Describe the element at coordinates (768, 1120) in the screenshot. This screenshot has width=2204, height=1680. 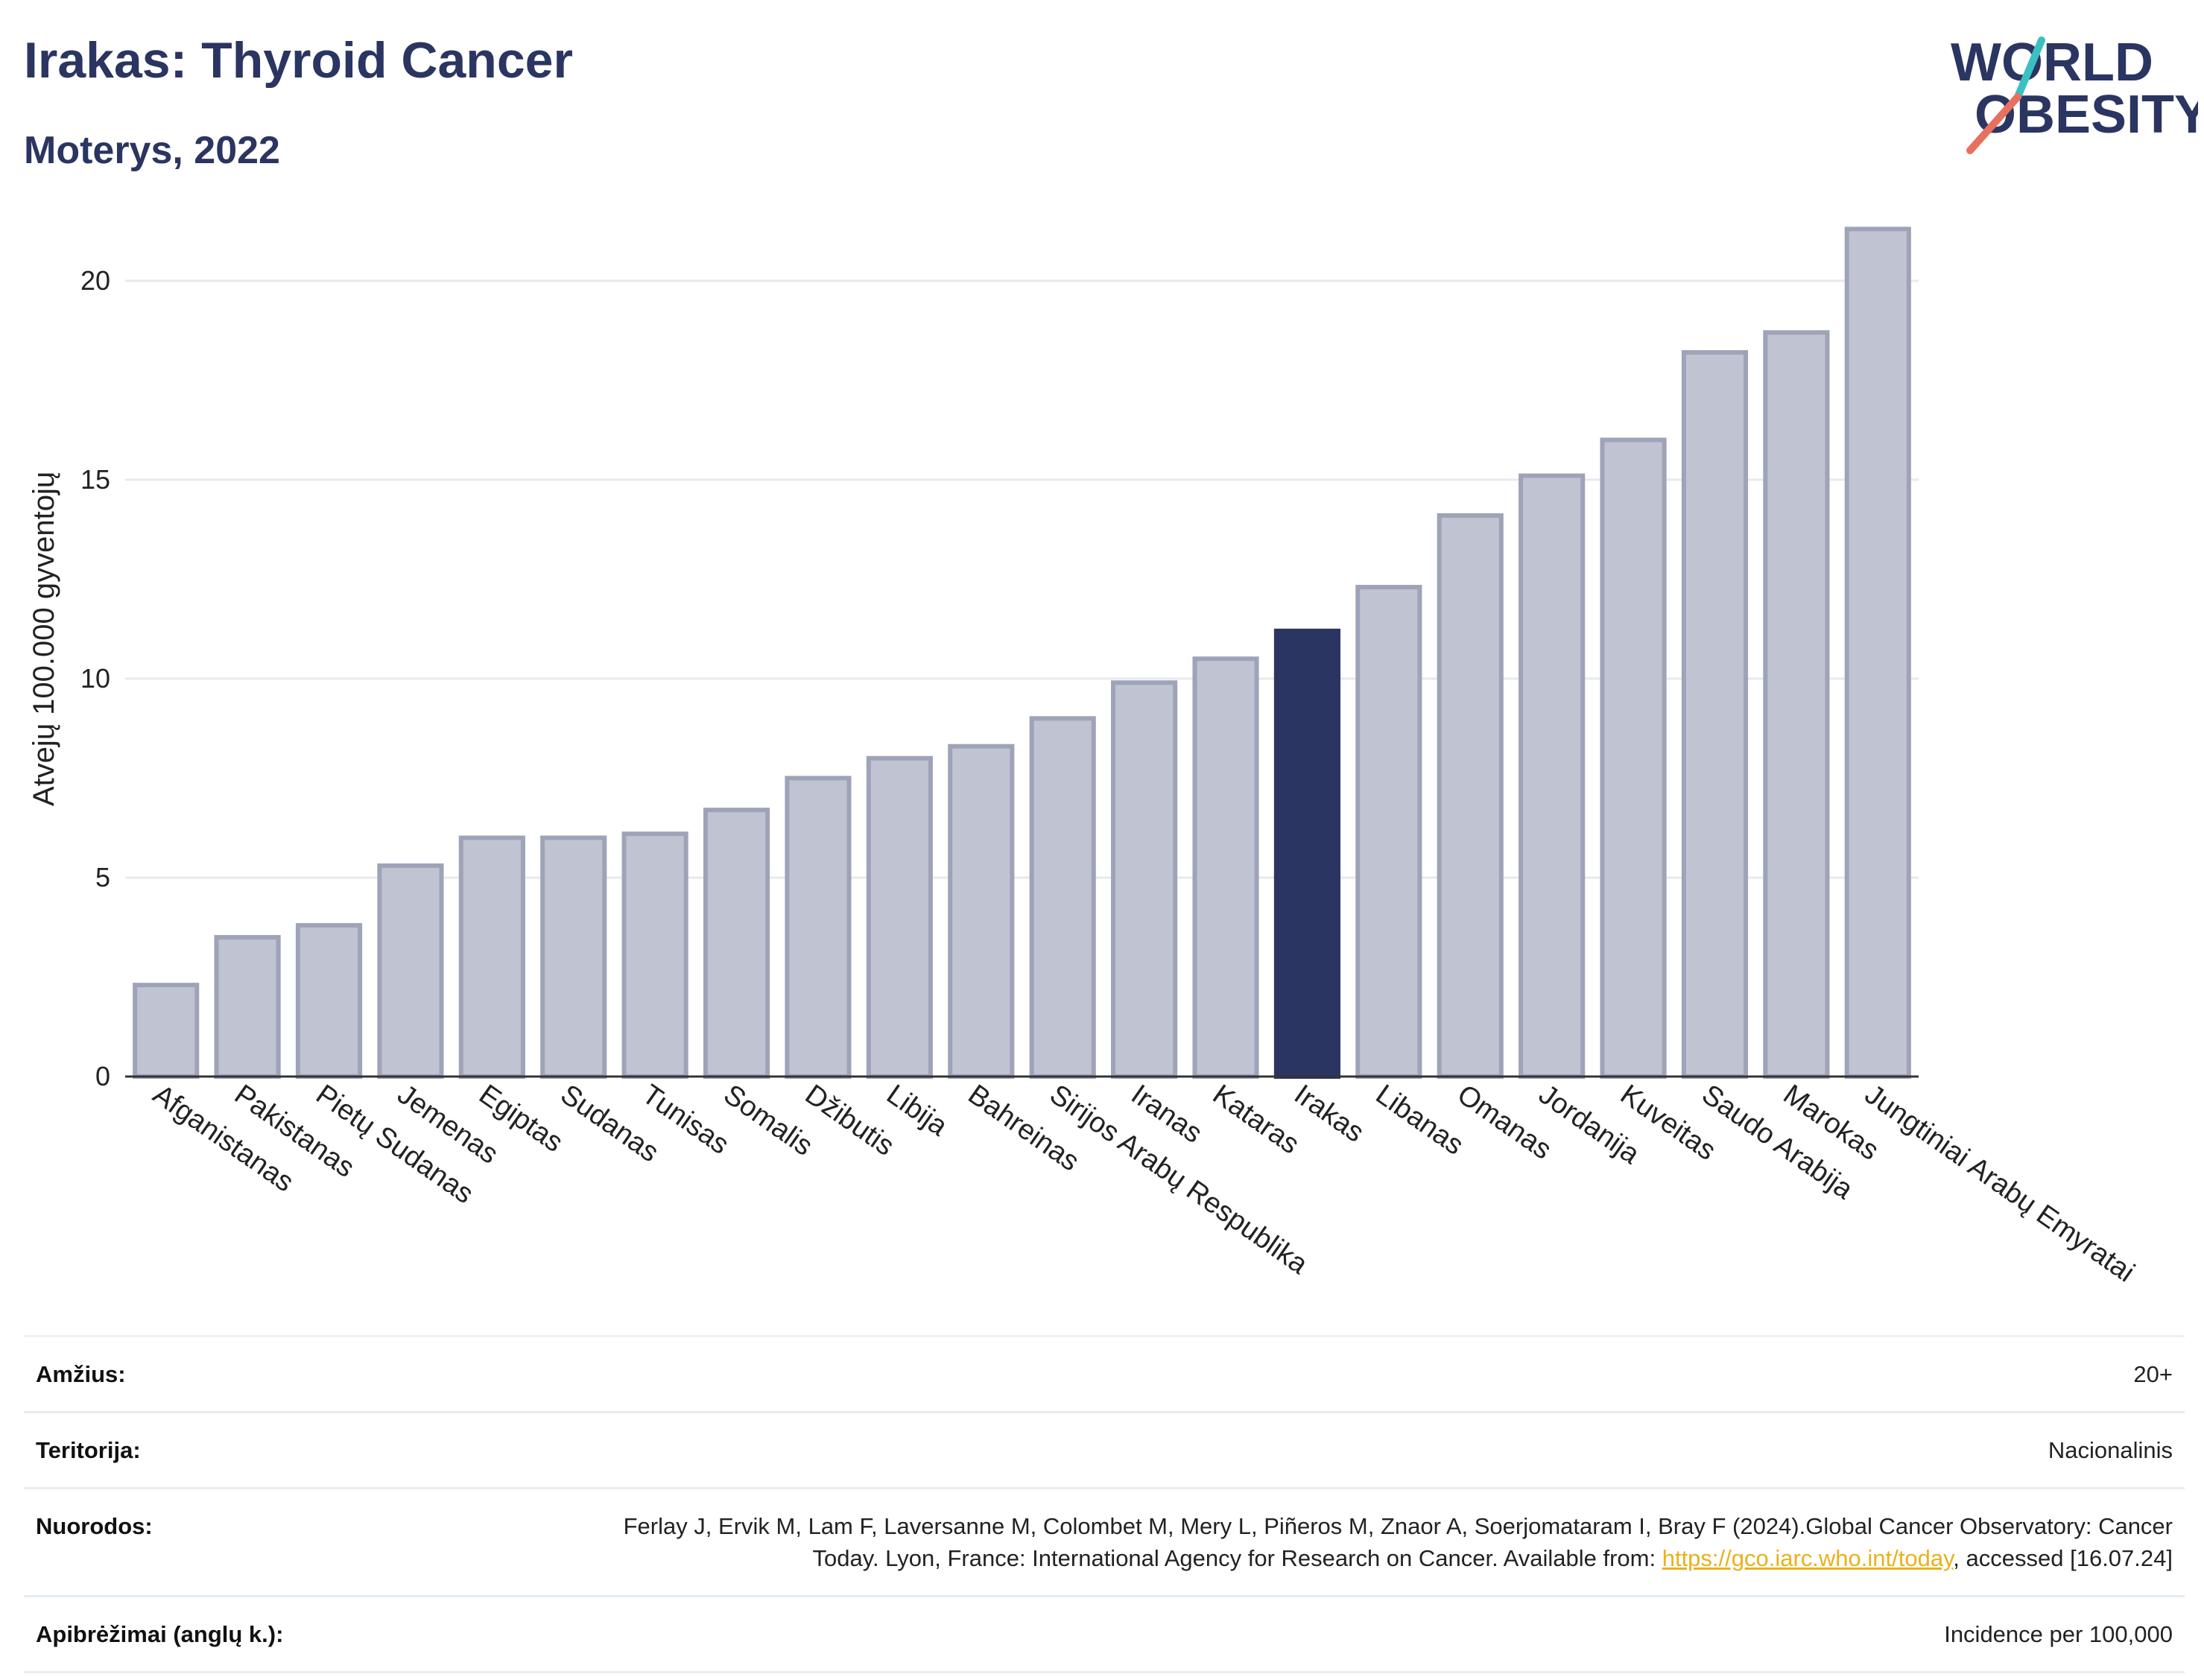
I see `x-tick-label: Somalis` at that location.